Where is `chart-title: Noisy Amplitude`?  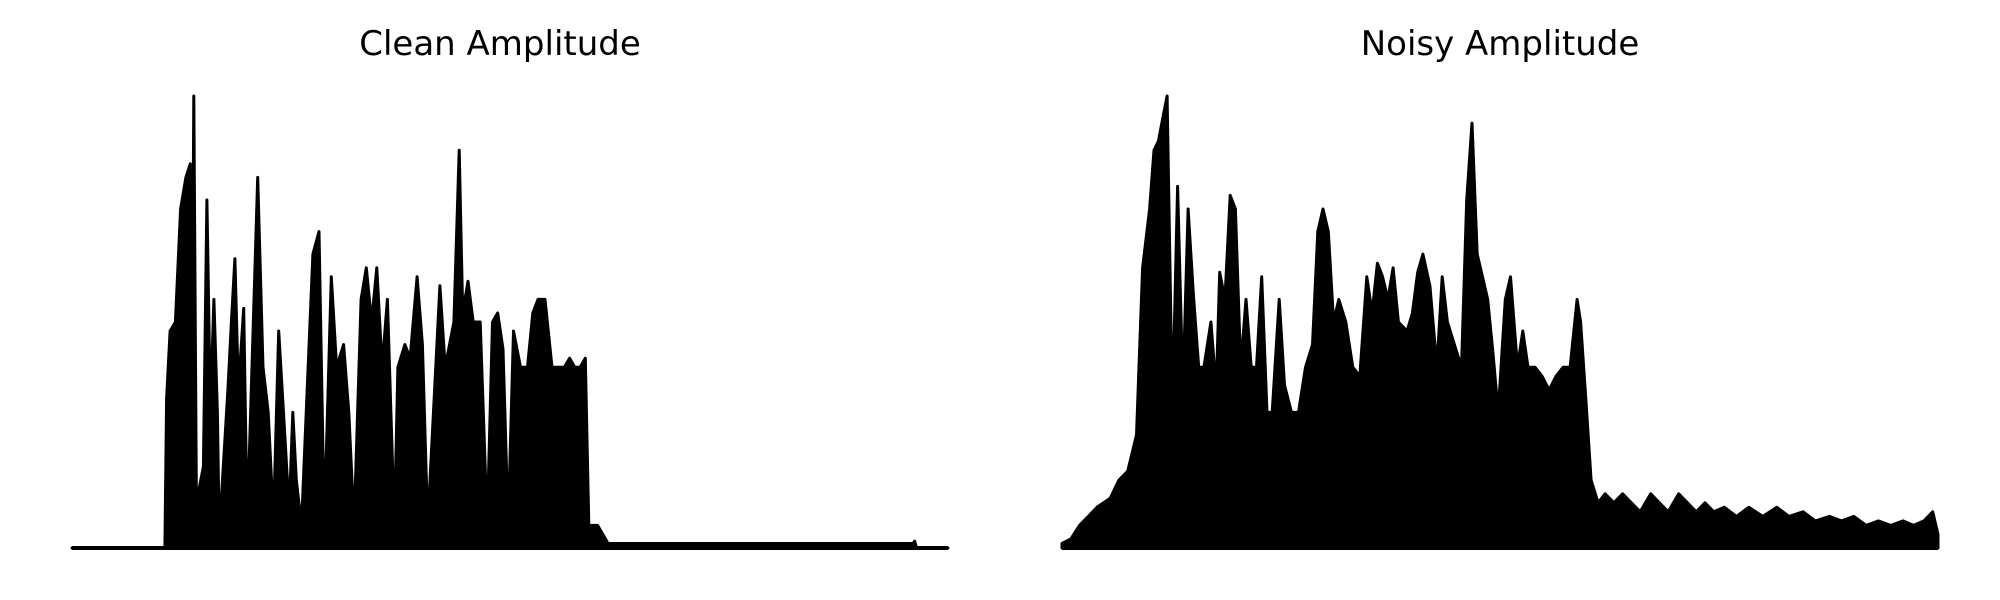 chart-title: Noisy Amplitude is located at coordinates (1500, 44).